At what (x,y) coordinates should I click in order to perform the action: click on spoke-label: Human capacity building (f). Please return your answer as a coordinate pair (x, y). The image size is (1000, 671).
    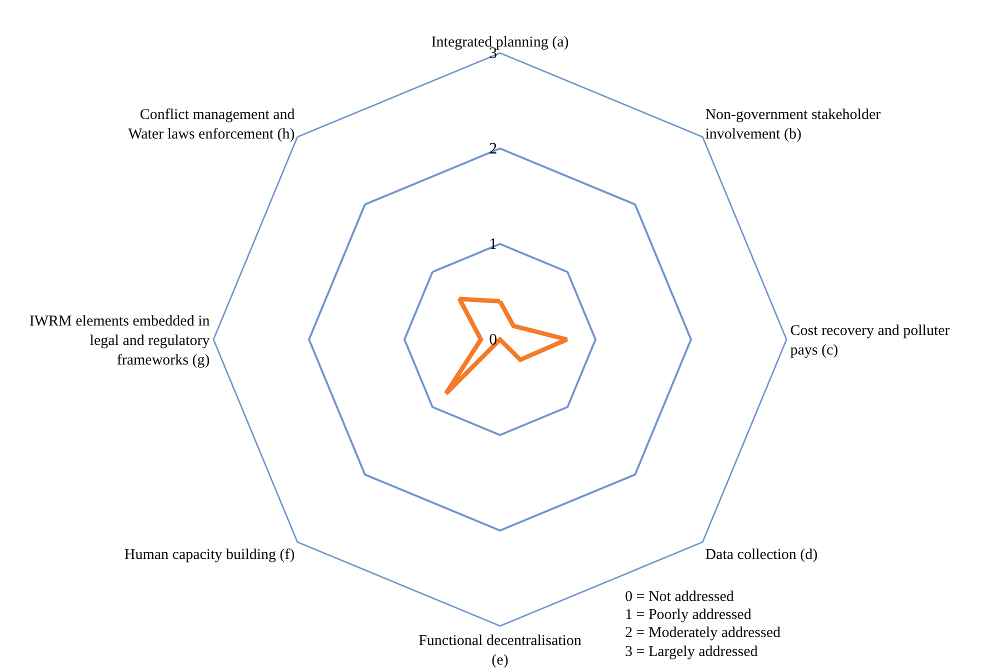
    Looking at the image, I should click on (209, 555).